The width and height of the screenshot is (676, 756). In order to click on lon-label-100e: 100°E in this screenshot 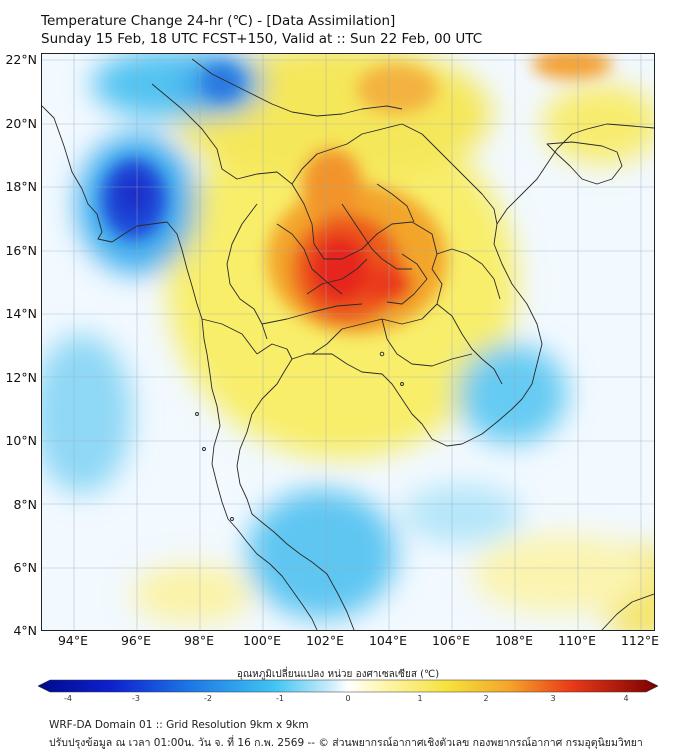, I will do `click(261, 640)`.